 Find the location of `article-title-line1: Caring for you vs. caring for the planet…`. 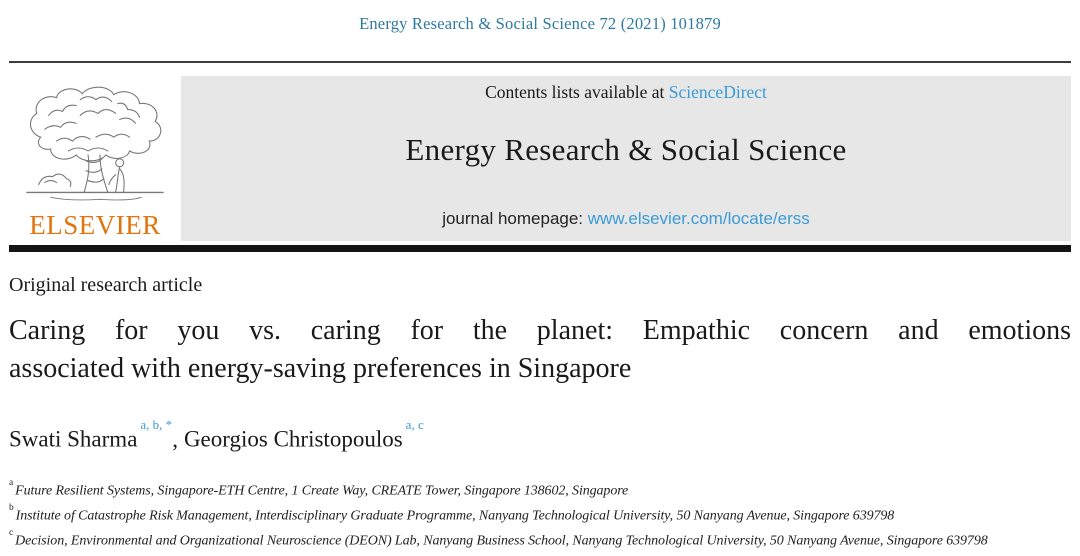

article-title-line1: Caring for you vs. caring for the planet… is located at coordinates (540, 330).